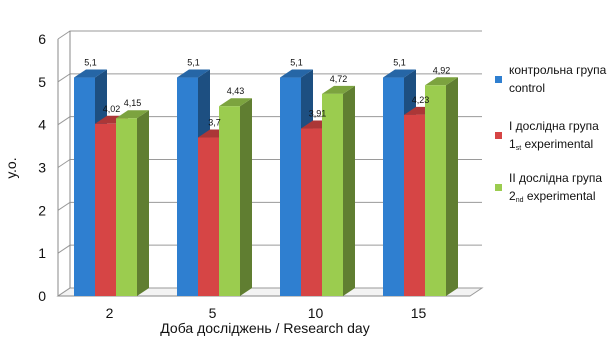  What do you see at coordinates (42, 296) in the screenshot?
I see `y-tick-label: 0` at bounding box center [42, 296].